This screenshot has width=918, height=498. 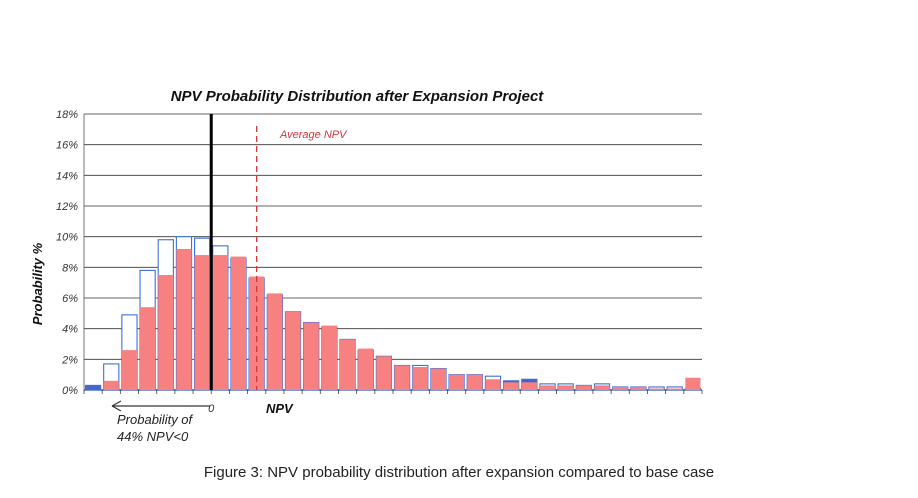 I want to click on y-axis-title: Probability %, so click(x=37, y=283).